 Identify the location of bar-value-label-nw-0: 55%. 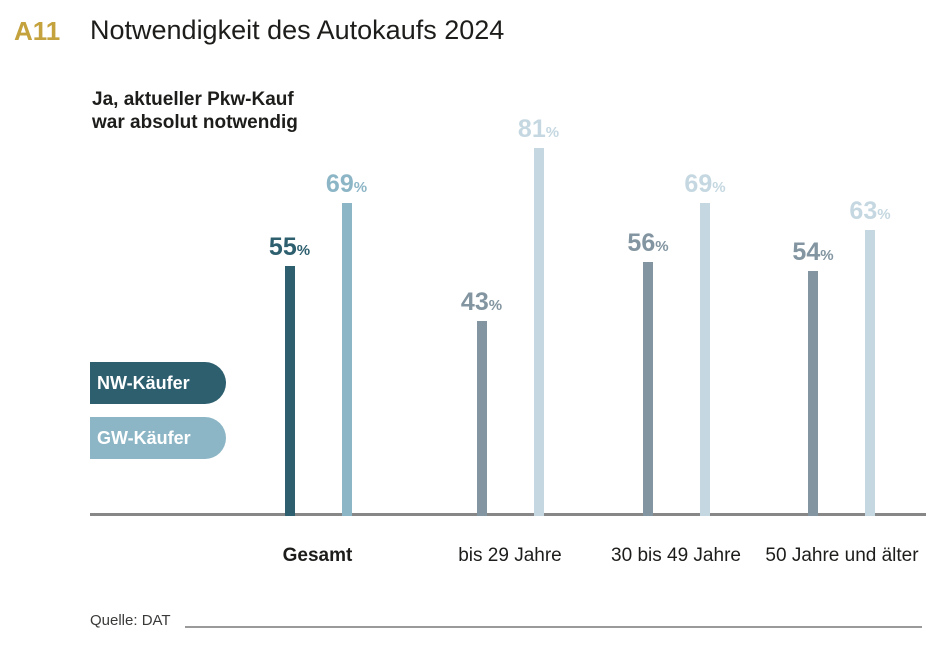
(289, 247).